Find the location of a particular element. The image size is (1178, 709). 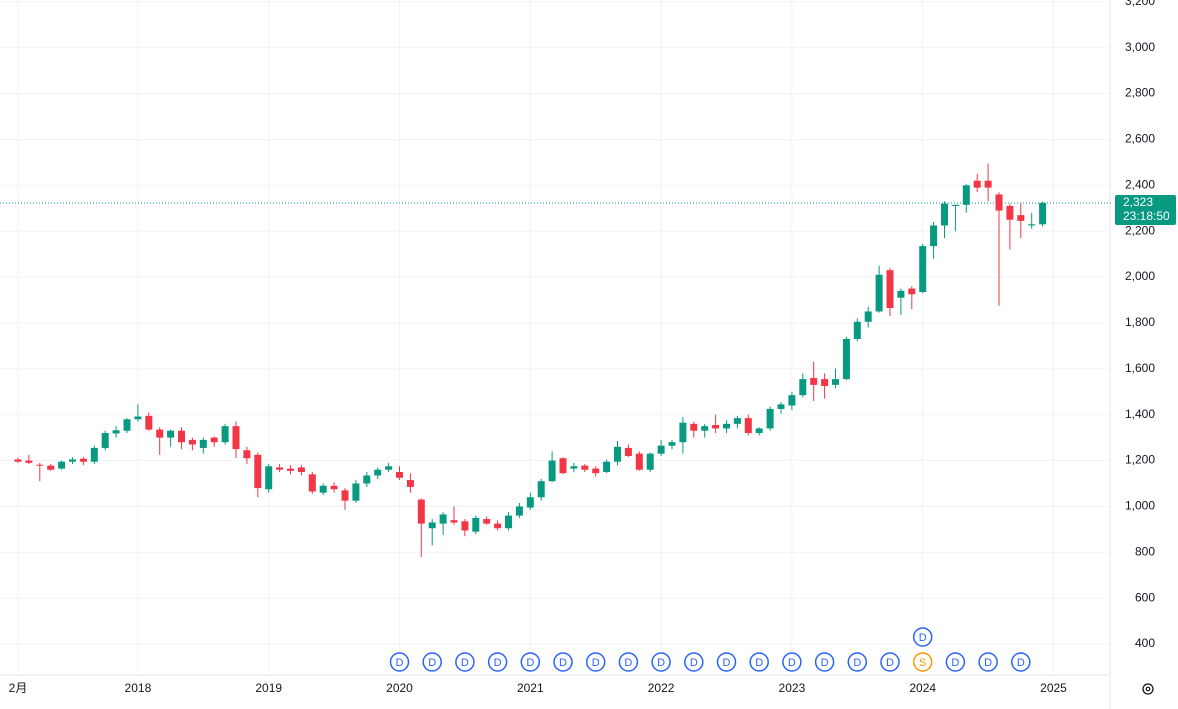

settings-icon is located at coordinates (1148, 689).